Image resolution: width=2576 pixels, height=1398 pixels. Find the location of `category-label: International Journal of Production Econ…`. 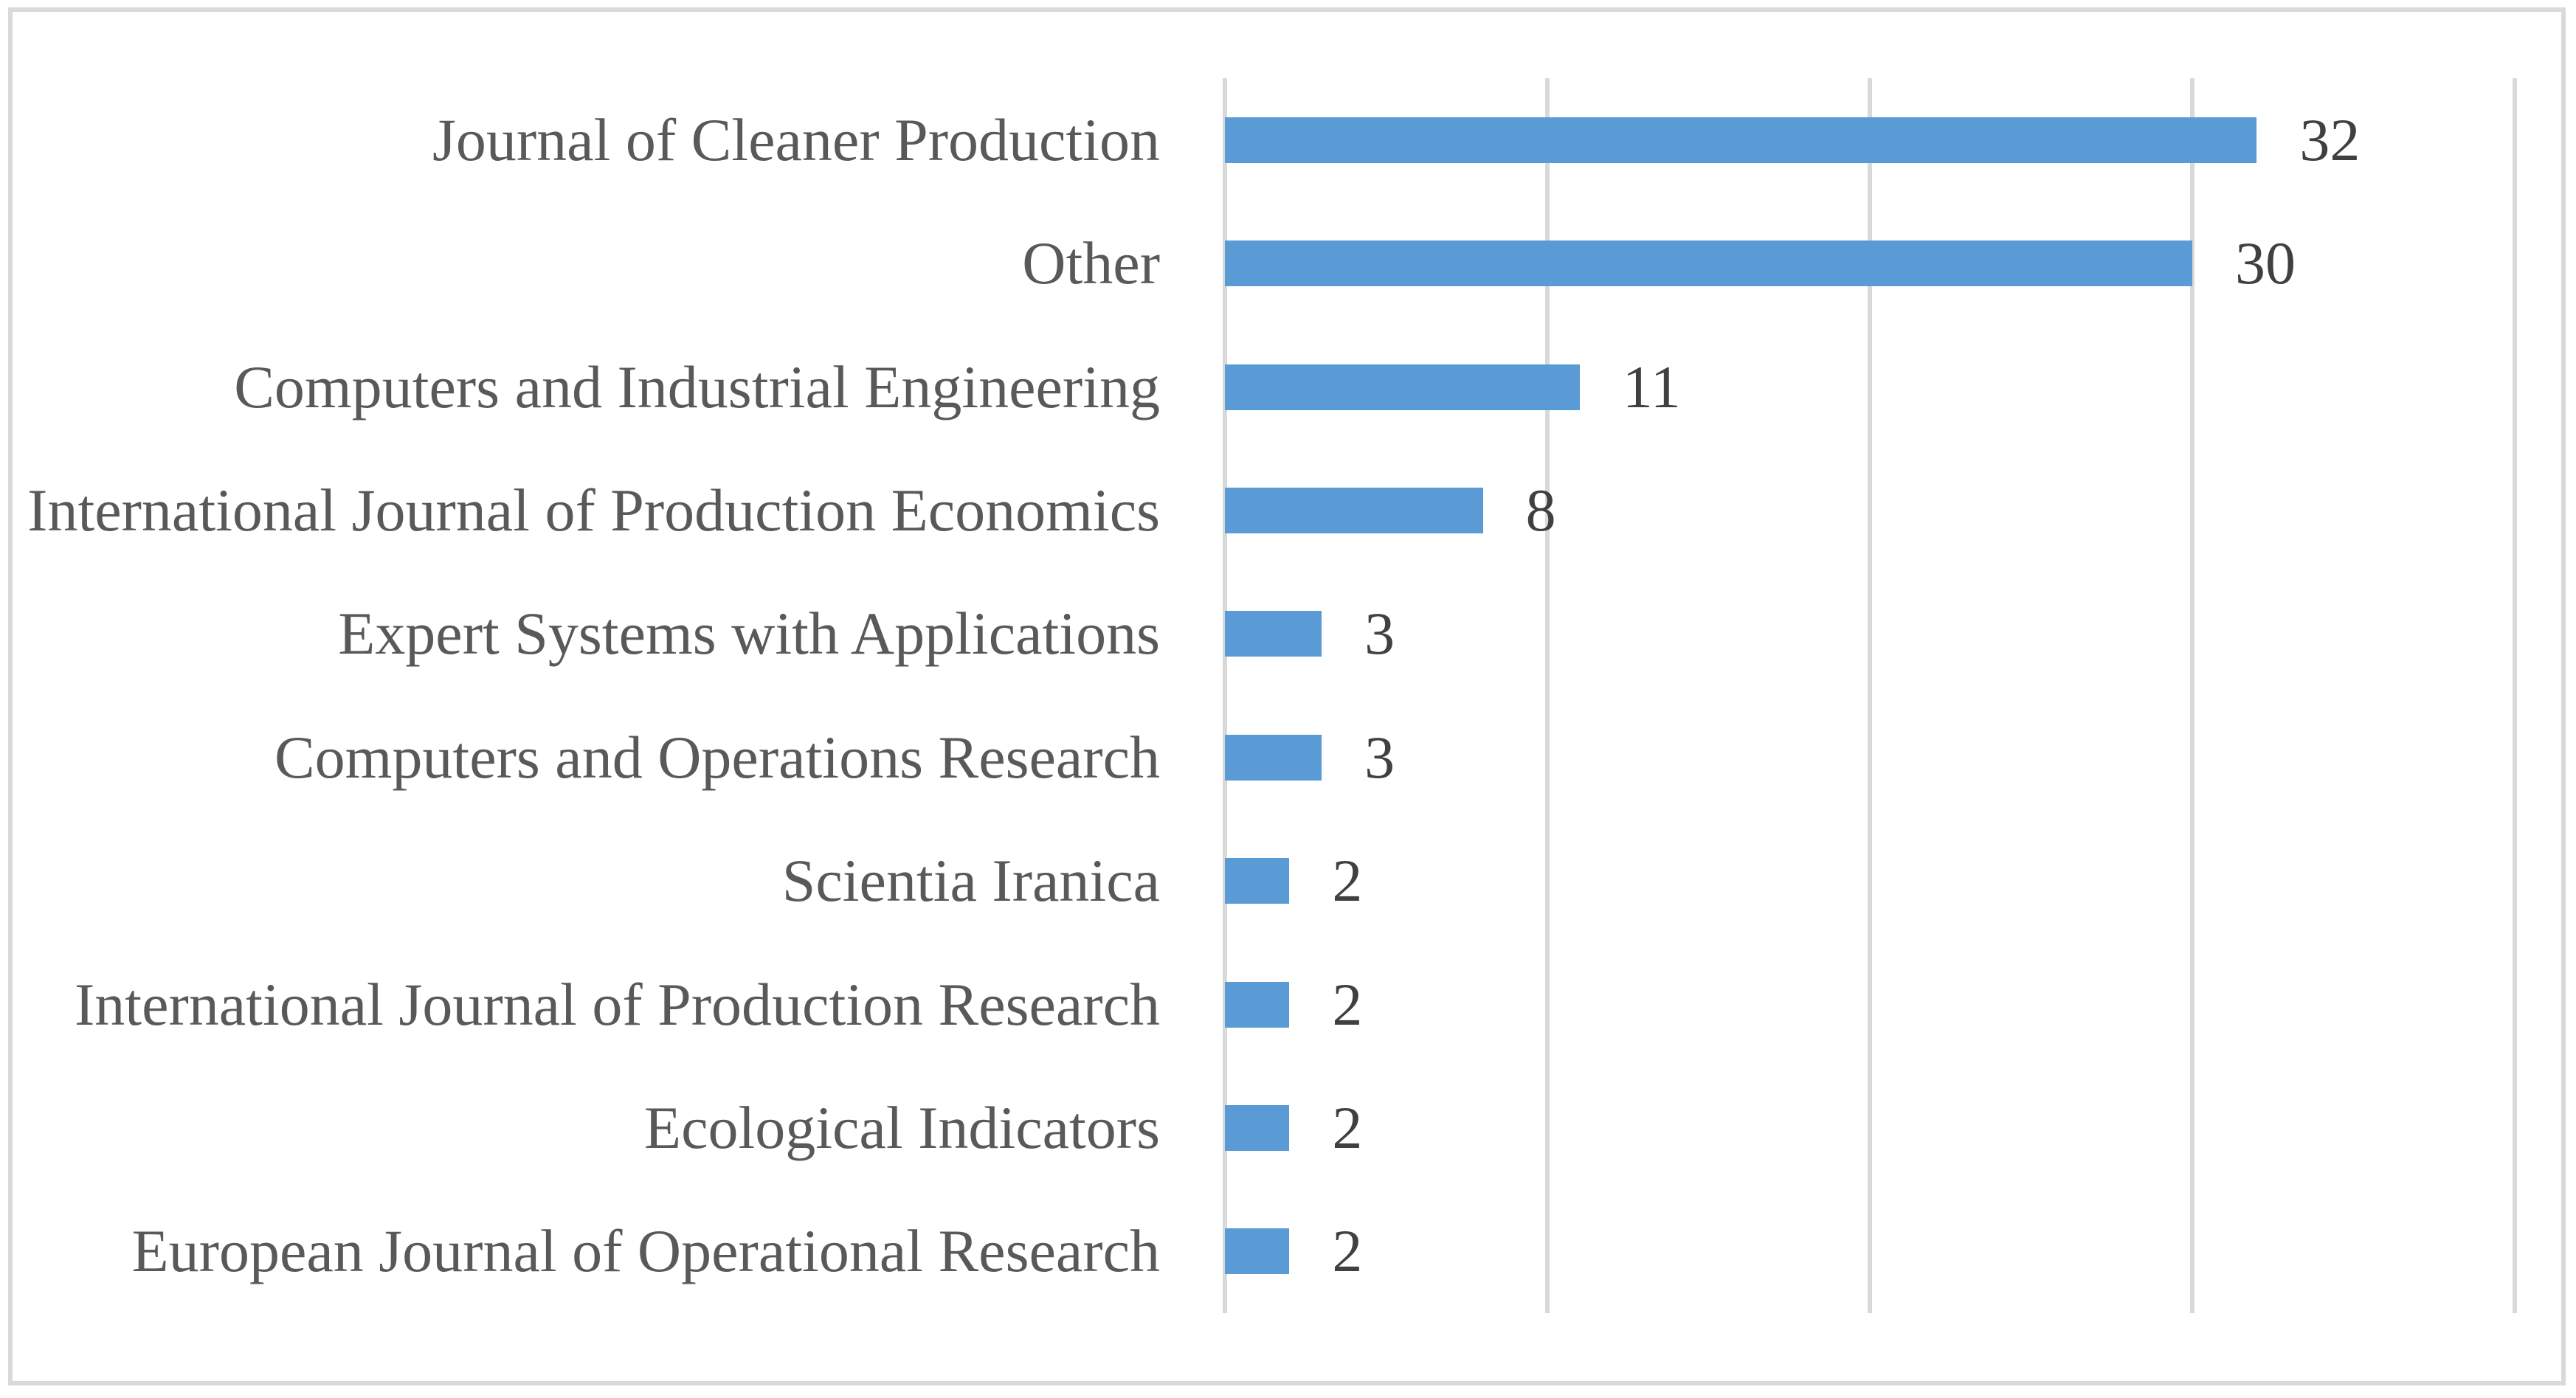

category-label: International Journal of Production Econ… is located at coordinates (593, 510).